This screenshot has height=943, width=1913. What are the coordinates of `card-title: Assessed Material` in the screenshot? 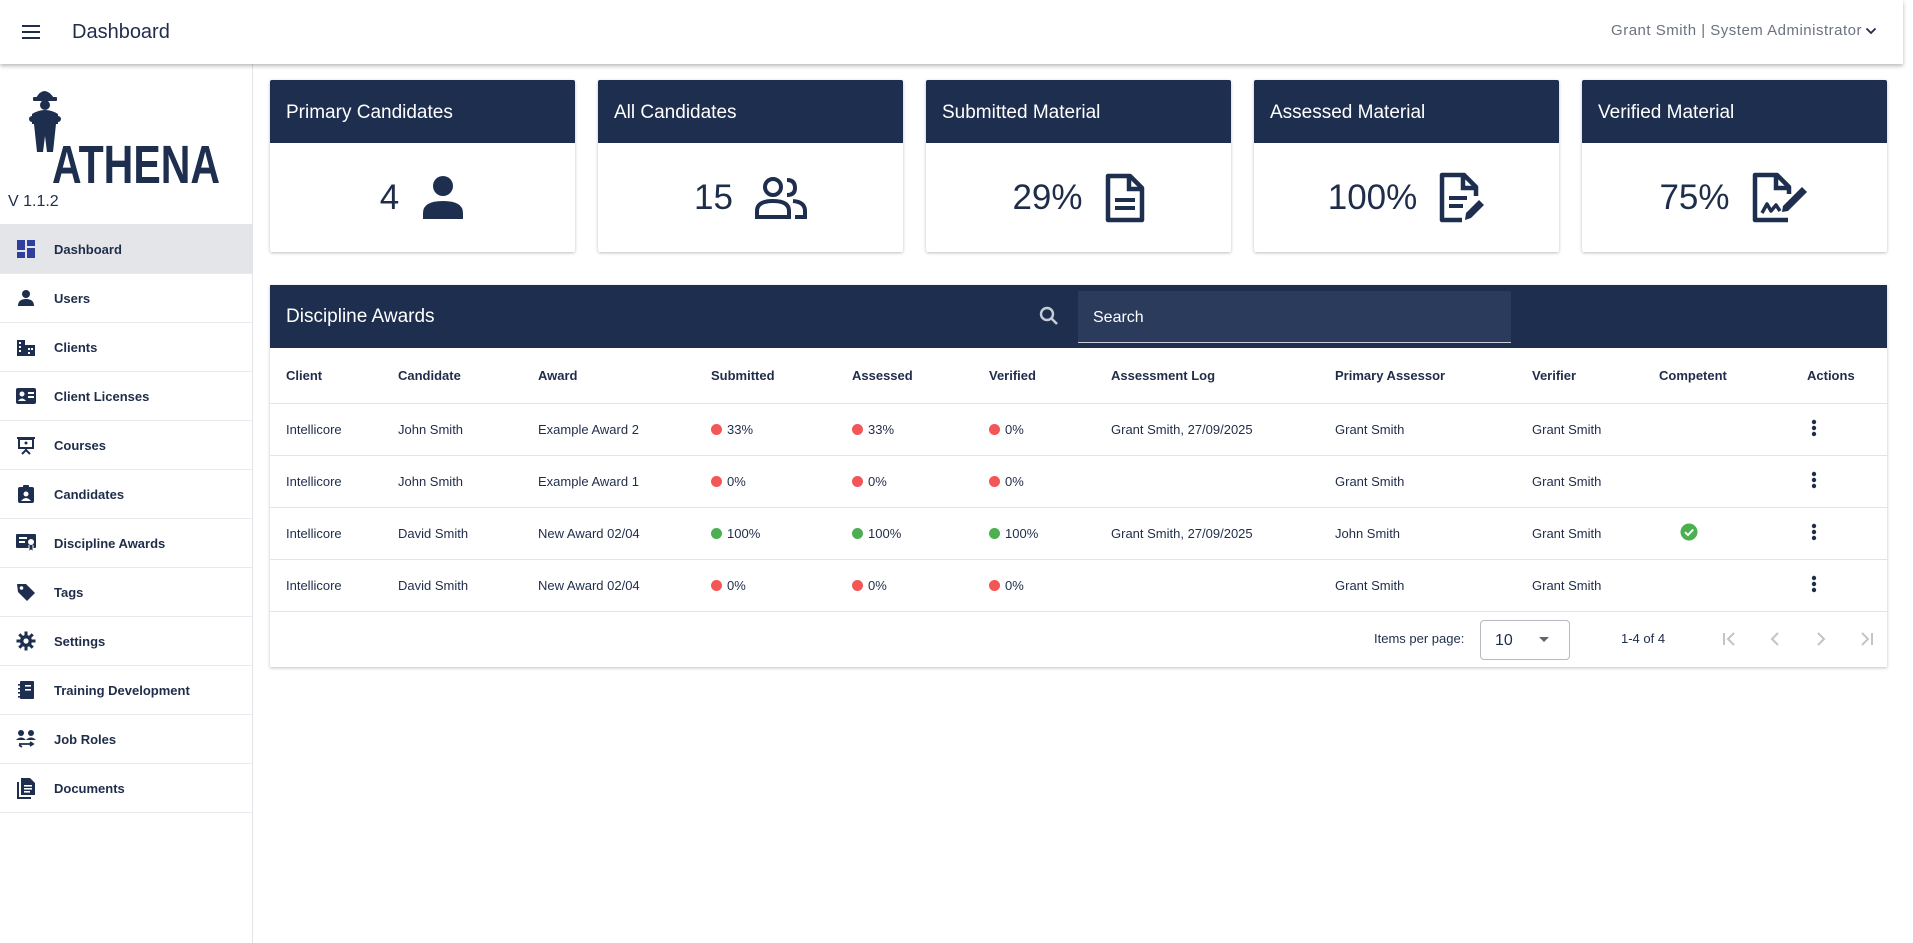 It's located at (1406, 111).